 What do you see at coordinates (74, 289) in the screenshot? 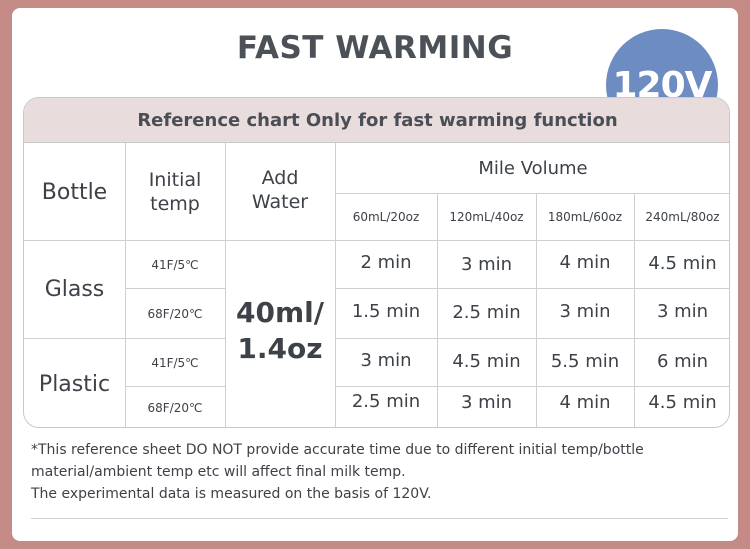
I see `material-glass: Glass` at bounding box center [74, 289].